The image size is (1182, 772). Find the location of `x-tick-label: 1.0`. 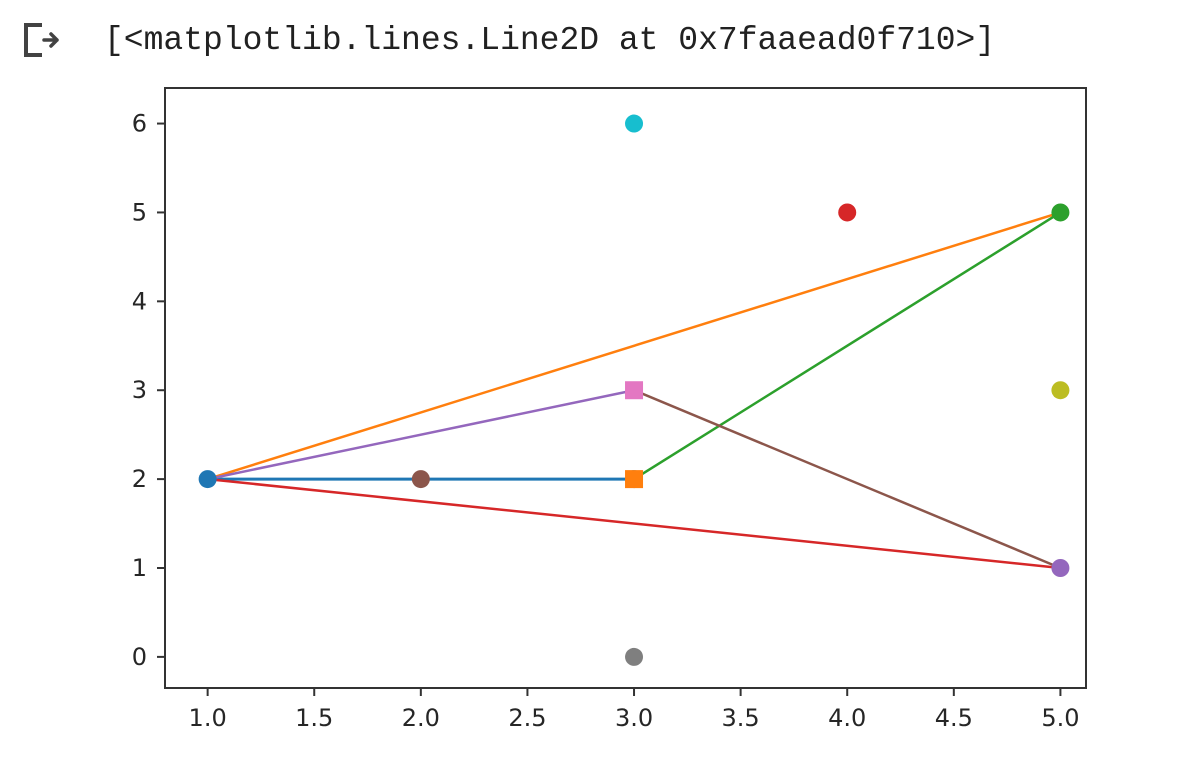

x-tick-label: 1.0 is located at coordinates (208, 718).